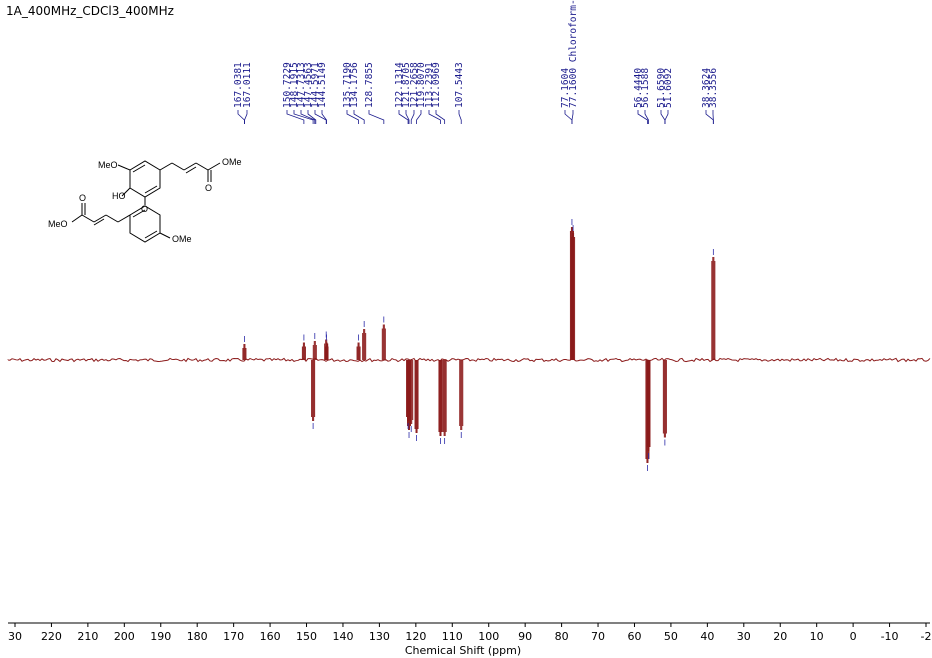 Image resolution: width=932 pixels, height=658 pixels. What do you see at coordinates (817, 636) in the screenshot?
I see `x-tick-label: 10` at bounding box center [817, 636].